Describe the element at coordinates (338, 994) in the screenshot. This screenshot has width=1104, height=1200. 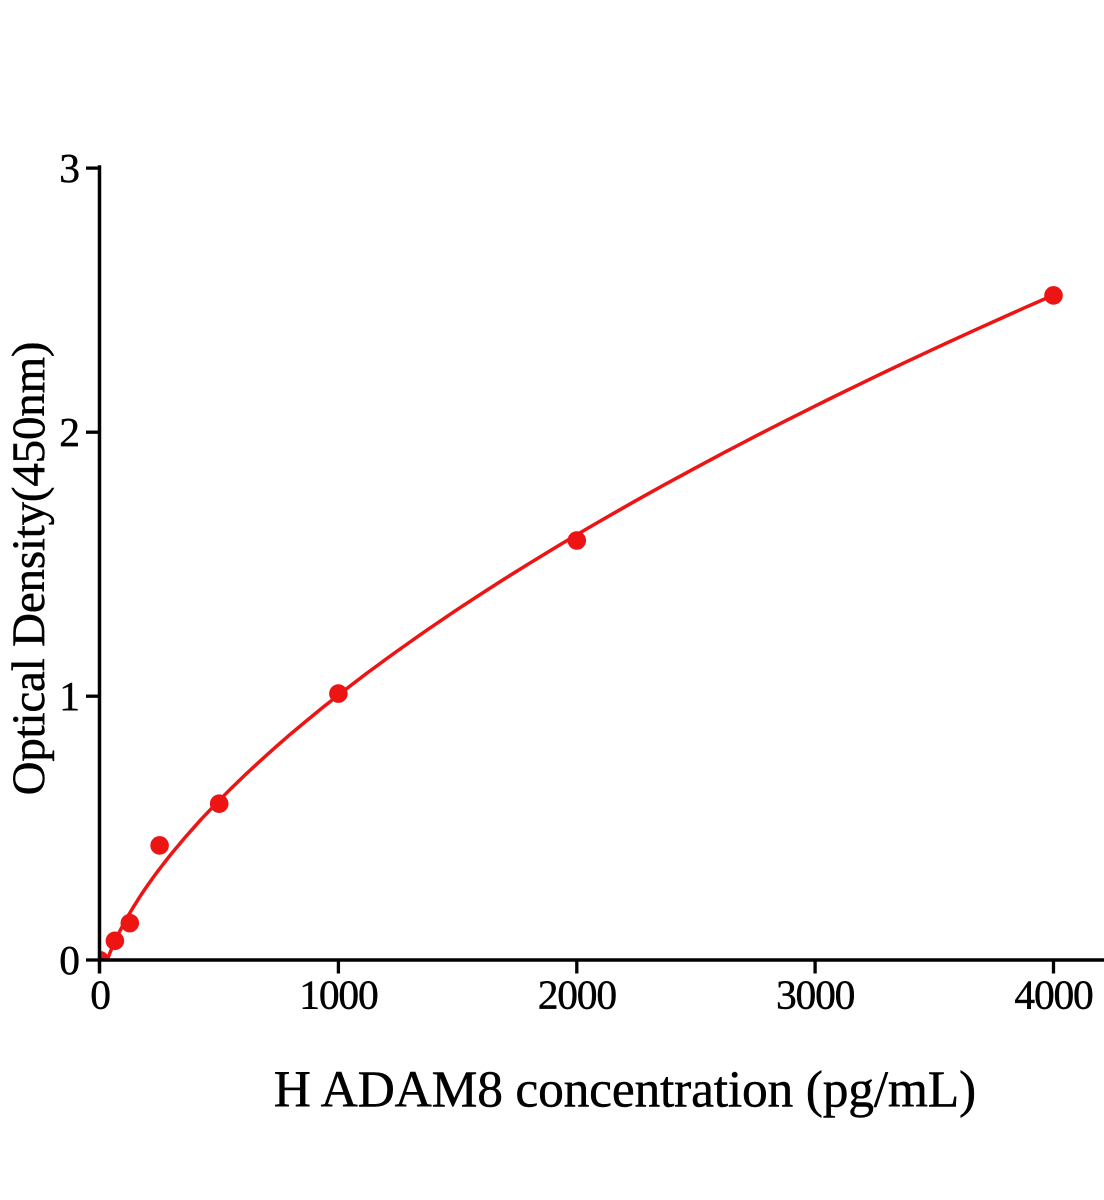
I see `svg-text: 1000` at that location.